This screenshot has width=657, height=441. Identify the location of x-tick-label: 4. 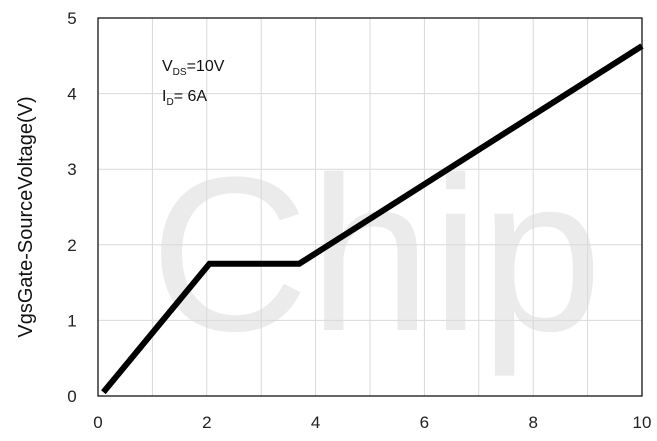
(315, 422).